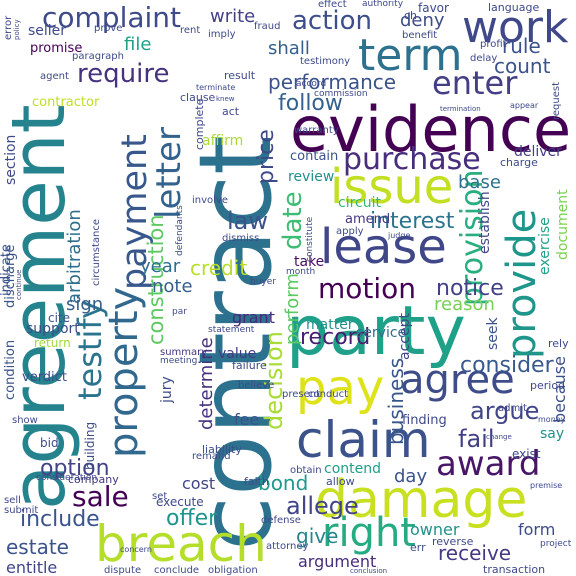 Image resolution: width=576 pixels, height=576 pixels. What do you see at coordinates (411, 15) in the screenshot?
I see `word-ch: ch` at bounding box center [411, 15].